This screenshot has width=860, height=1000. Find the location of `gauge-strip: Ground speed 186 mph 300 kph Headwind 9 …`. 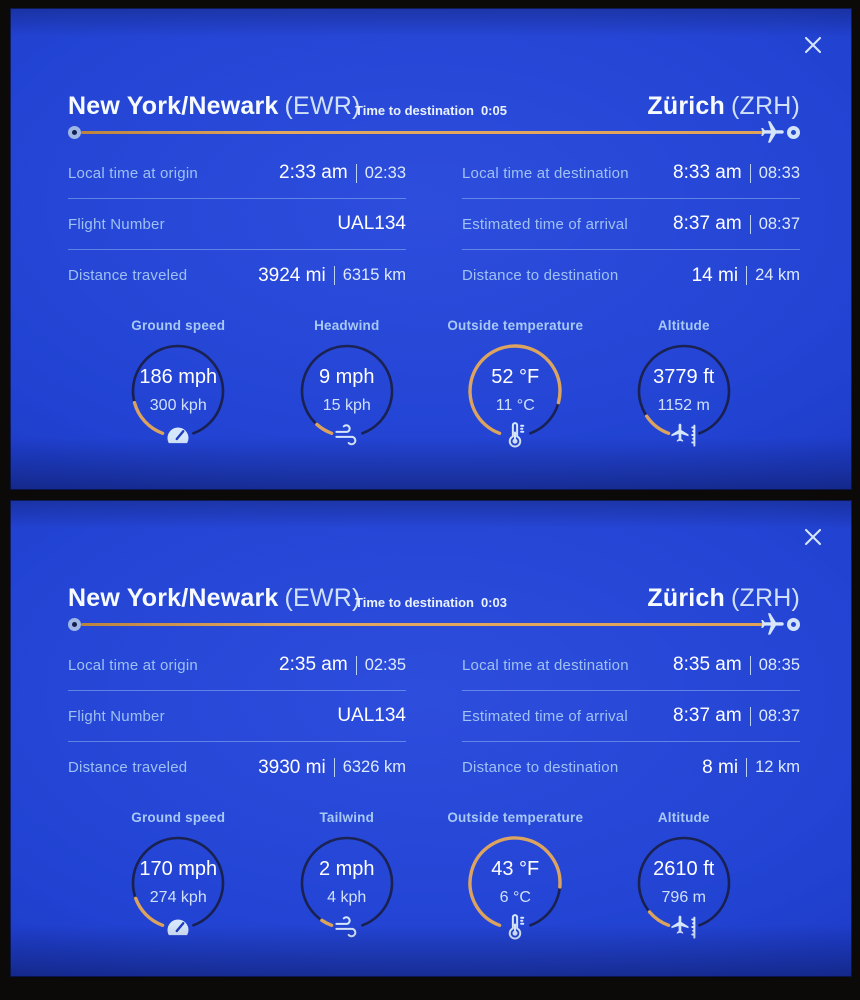

gauge-strip: Ground speed 186 mph 300 kph Headwind 9 … is located at coordinates (431, 383).